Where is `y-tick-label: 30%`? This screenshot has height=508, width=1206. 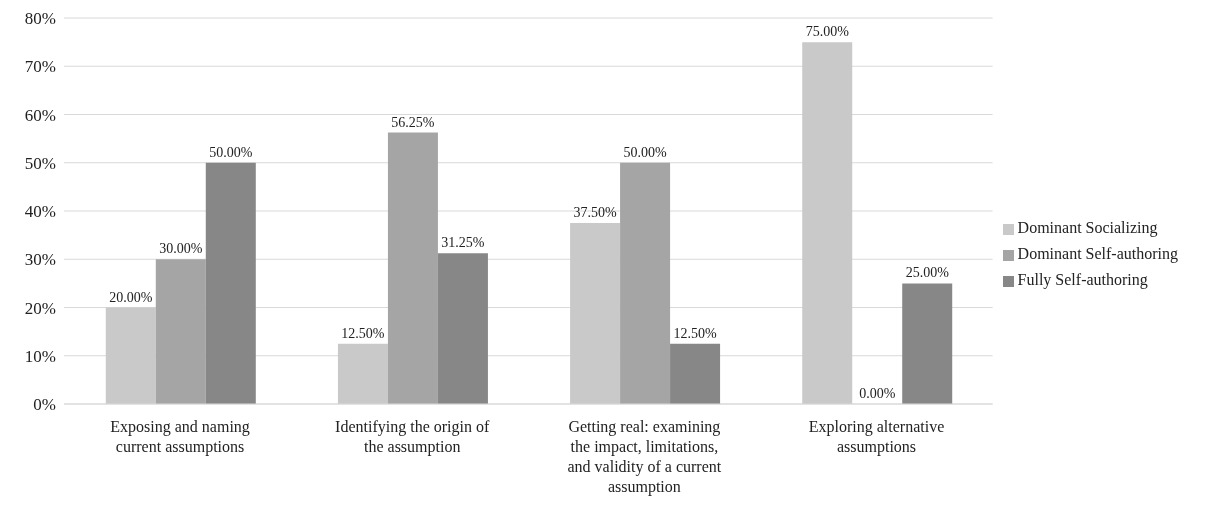 y-tick-label: 30% is located at coordinates (40, 260).